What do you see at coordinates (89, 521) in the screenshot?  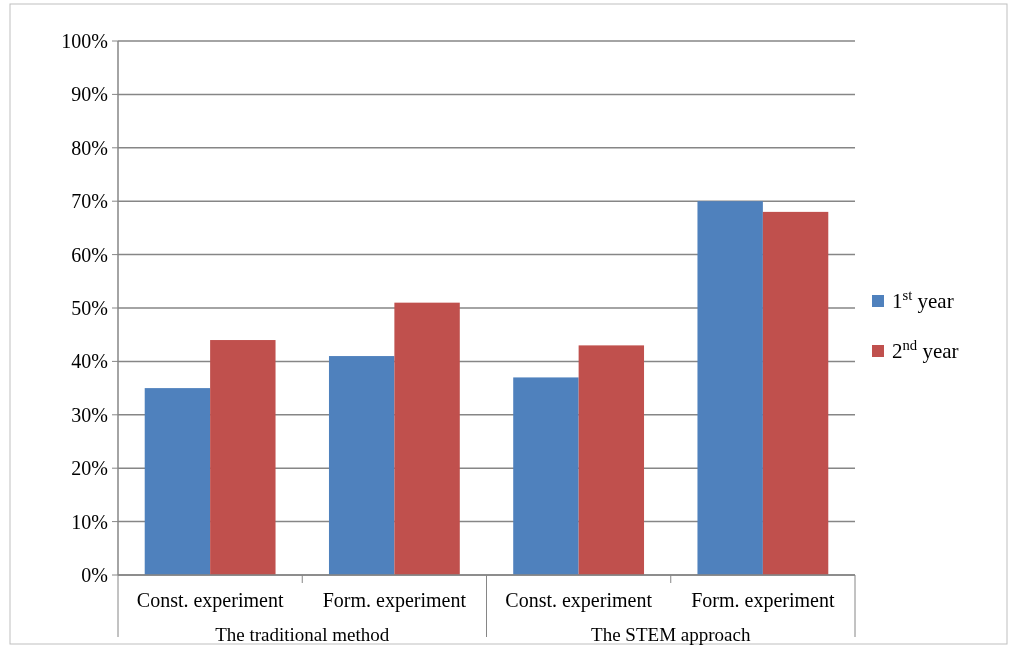 I see `y-tick-label: 10%` at bounding box center [89, 521].